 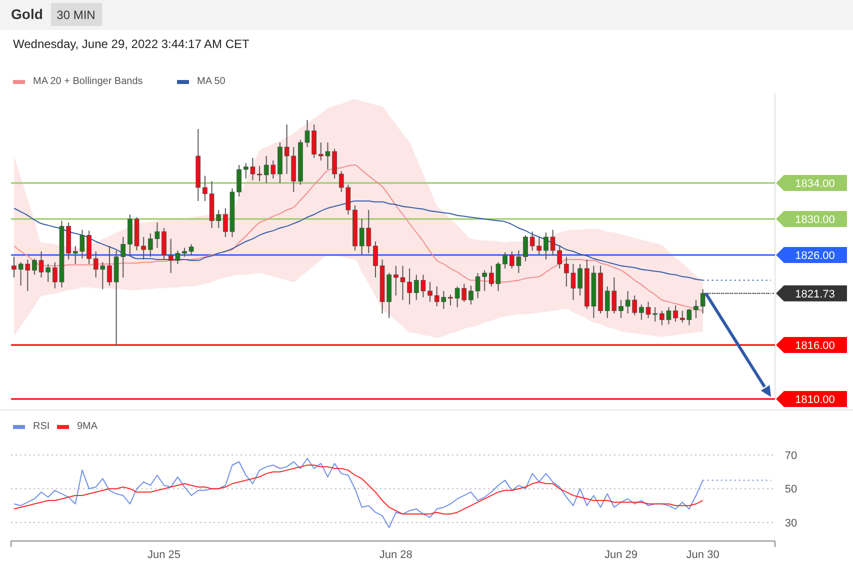 What do you see at coordinates (815, 184) in the screenshot?
I see `y-tick-label: 1834.00` at bounding box center [815, 184].